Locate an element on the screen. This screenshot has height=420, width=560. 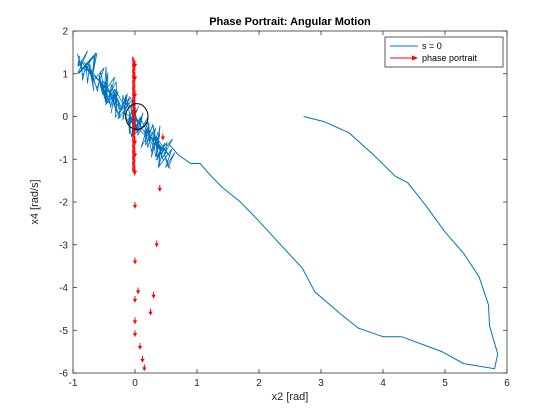
trajectory-oscillation-band is located at coordinates (126, 109).